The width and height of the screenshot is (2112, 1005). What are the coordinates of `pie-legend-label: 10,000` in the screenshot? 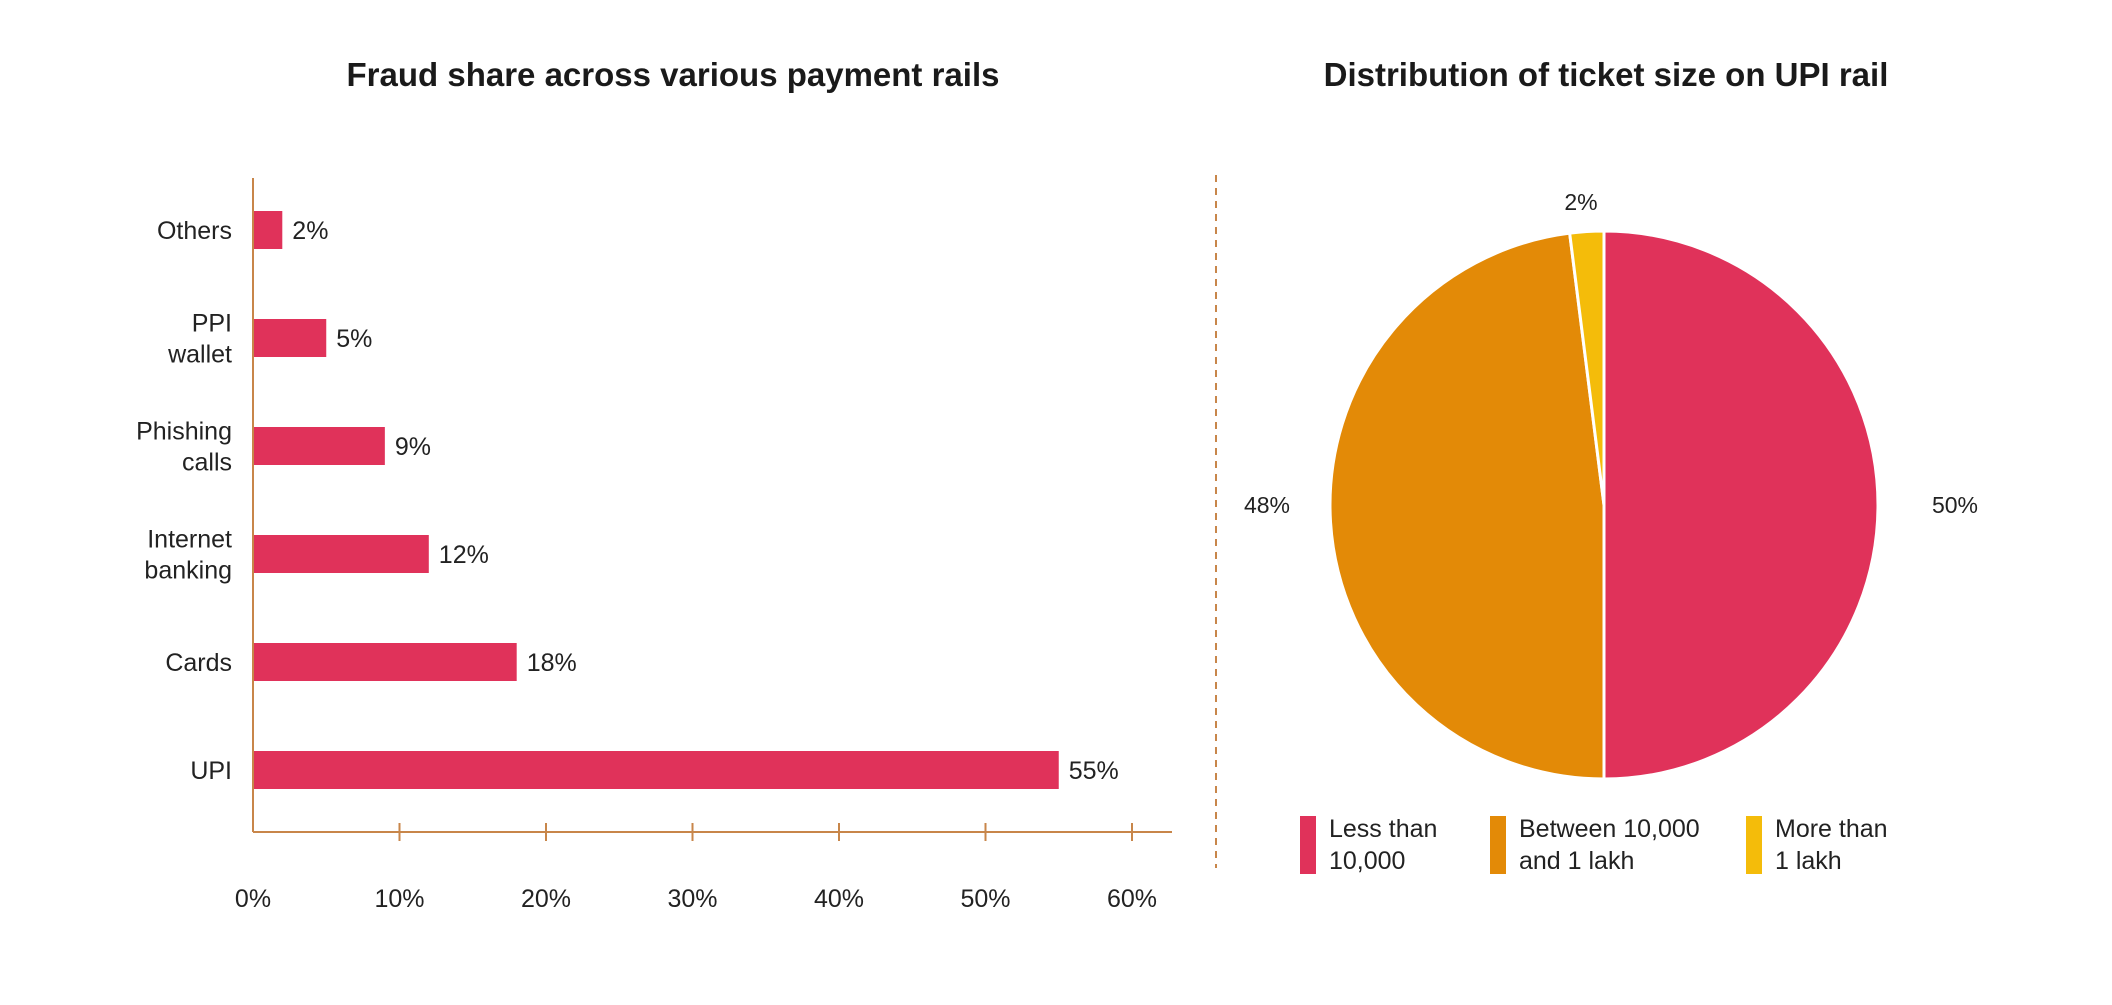 It's located at (1367, 861).